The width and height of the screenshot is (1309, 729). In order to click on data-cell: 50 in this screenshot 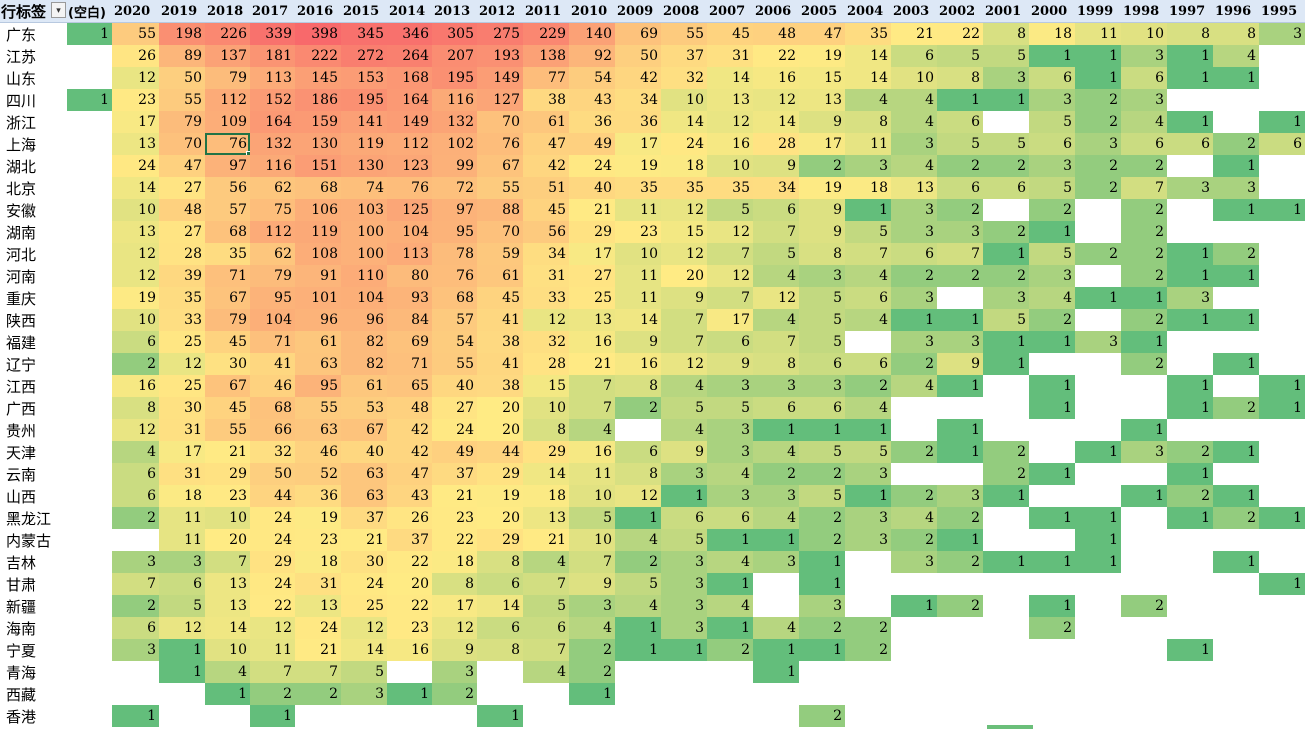, I will do `click(272, 474)`.